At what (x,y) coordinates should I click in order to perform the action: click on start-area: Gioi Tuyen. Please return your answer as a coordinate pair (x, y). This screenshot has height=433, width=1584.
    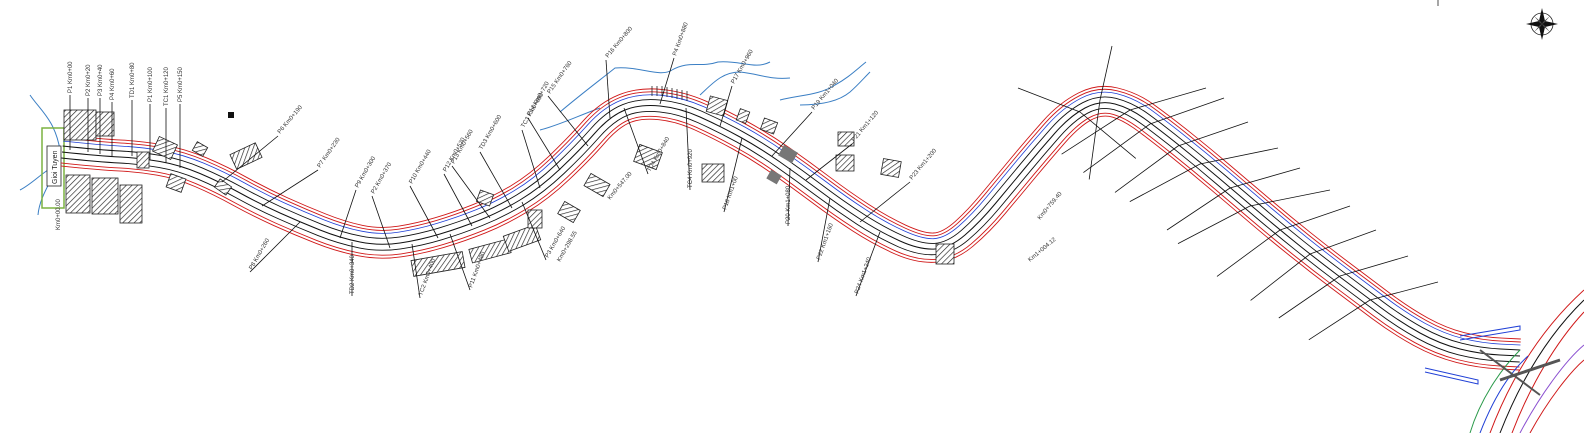
    Looking at the image, I should click on (53, 168).